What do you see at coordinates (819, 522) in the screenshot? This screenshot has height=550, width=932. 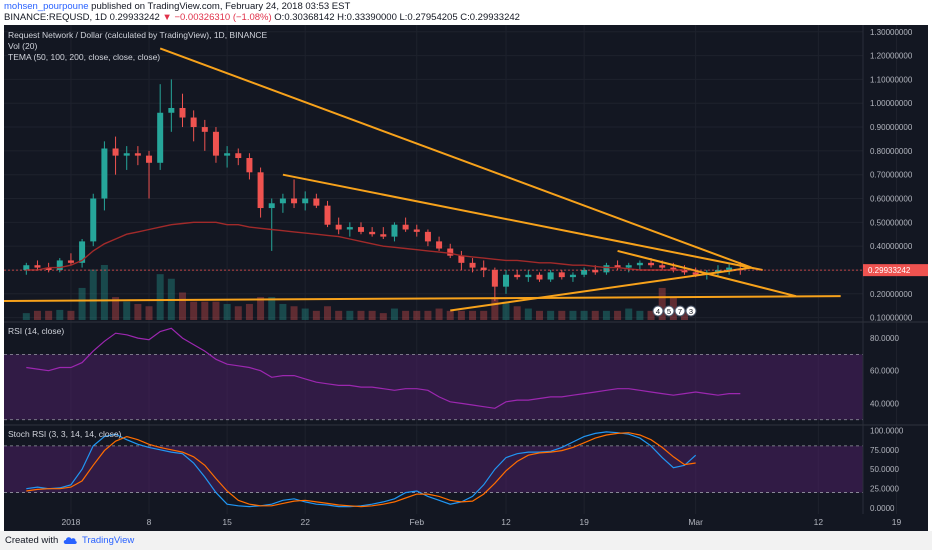 I see `time-tick-label: 12` at bounding box center [819, 522].